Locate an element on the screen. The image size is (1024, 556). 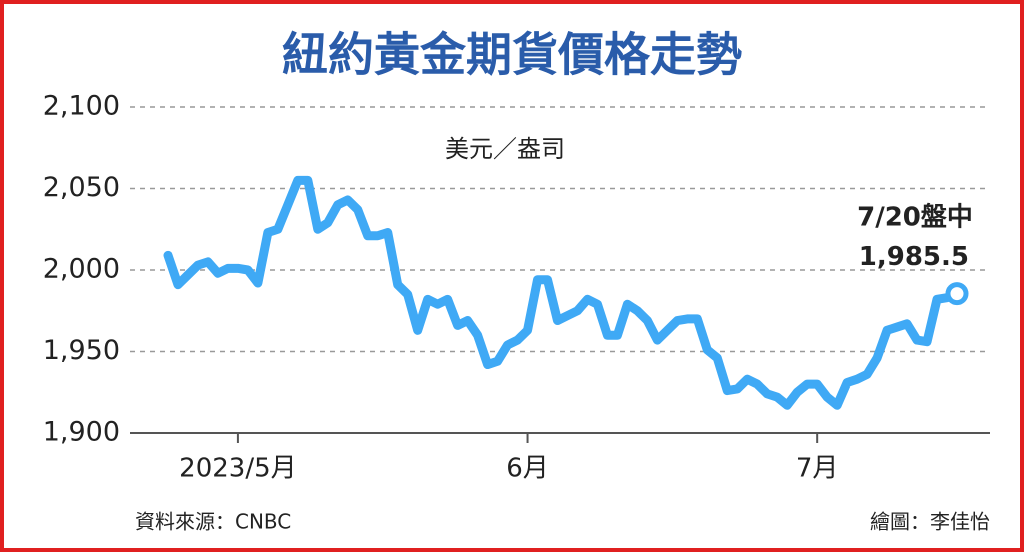
credit: 繪圖：李佳怡 is located at coordinates (930, 522).